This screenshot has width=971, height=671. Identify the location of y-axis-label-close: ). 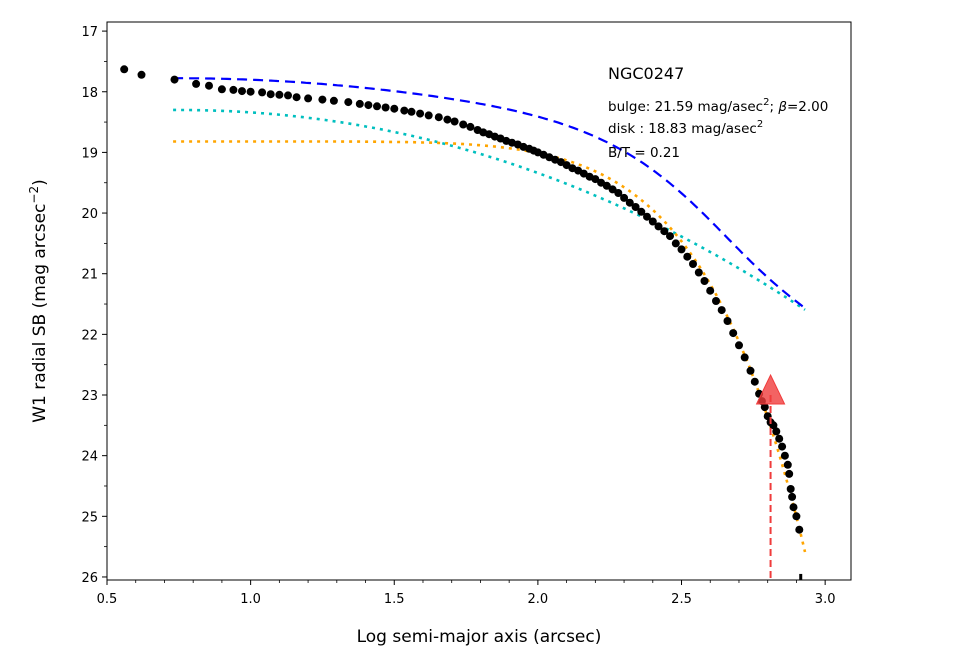
(40, 182).